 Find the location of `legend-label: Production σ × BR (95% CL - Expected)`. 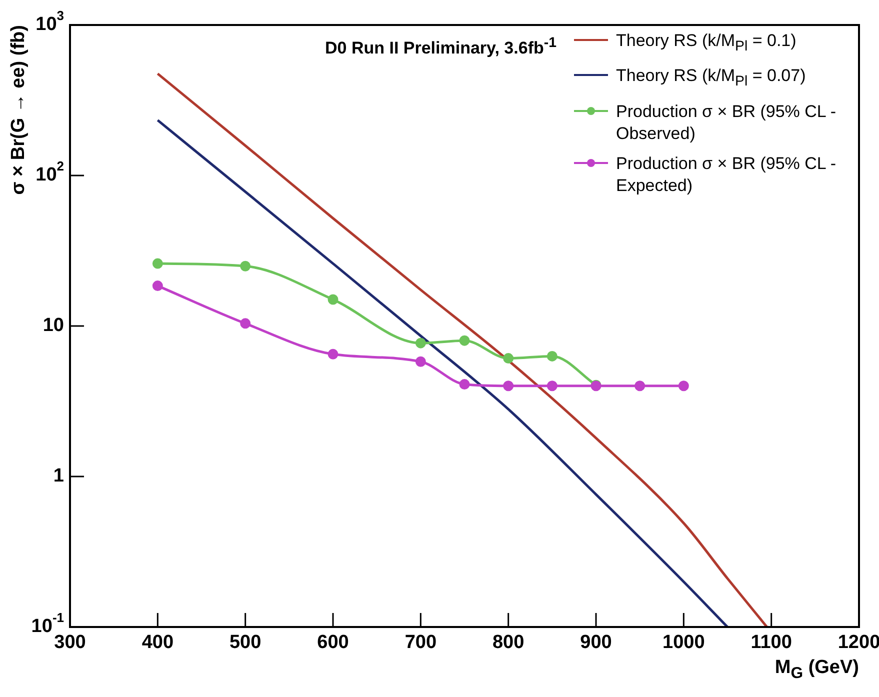

legend-label: Production σ × BR (95% CL - Expected) is located at coordinates (727, 174).